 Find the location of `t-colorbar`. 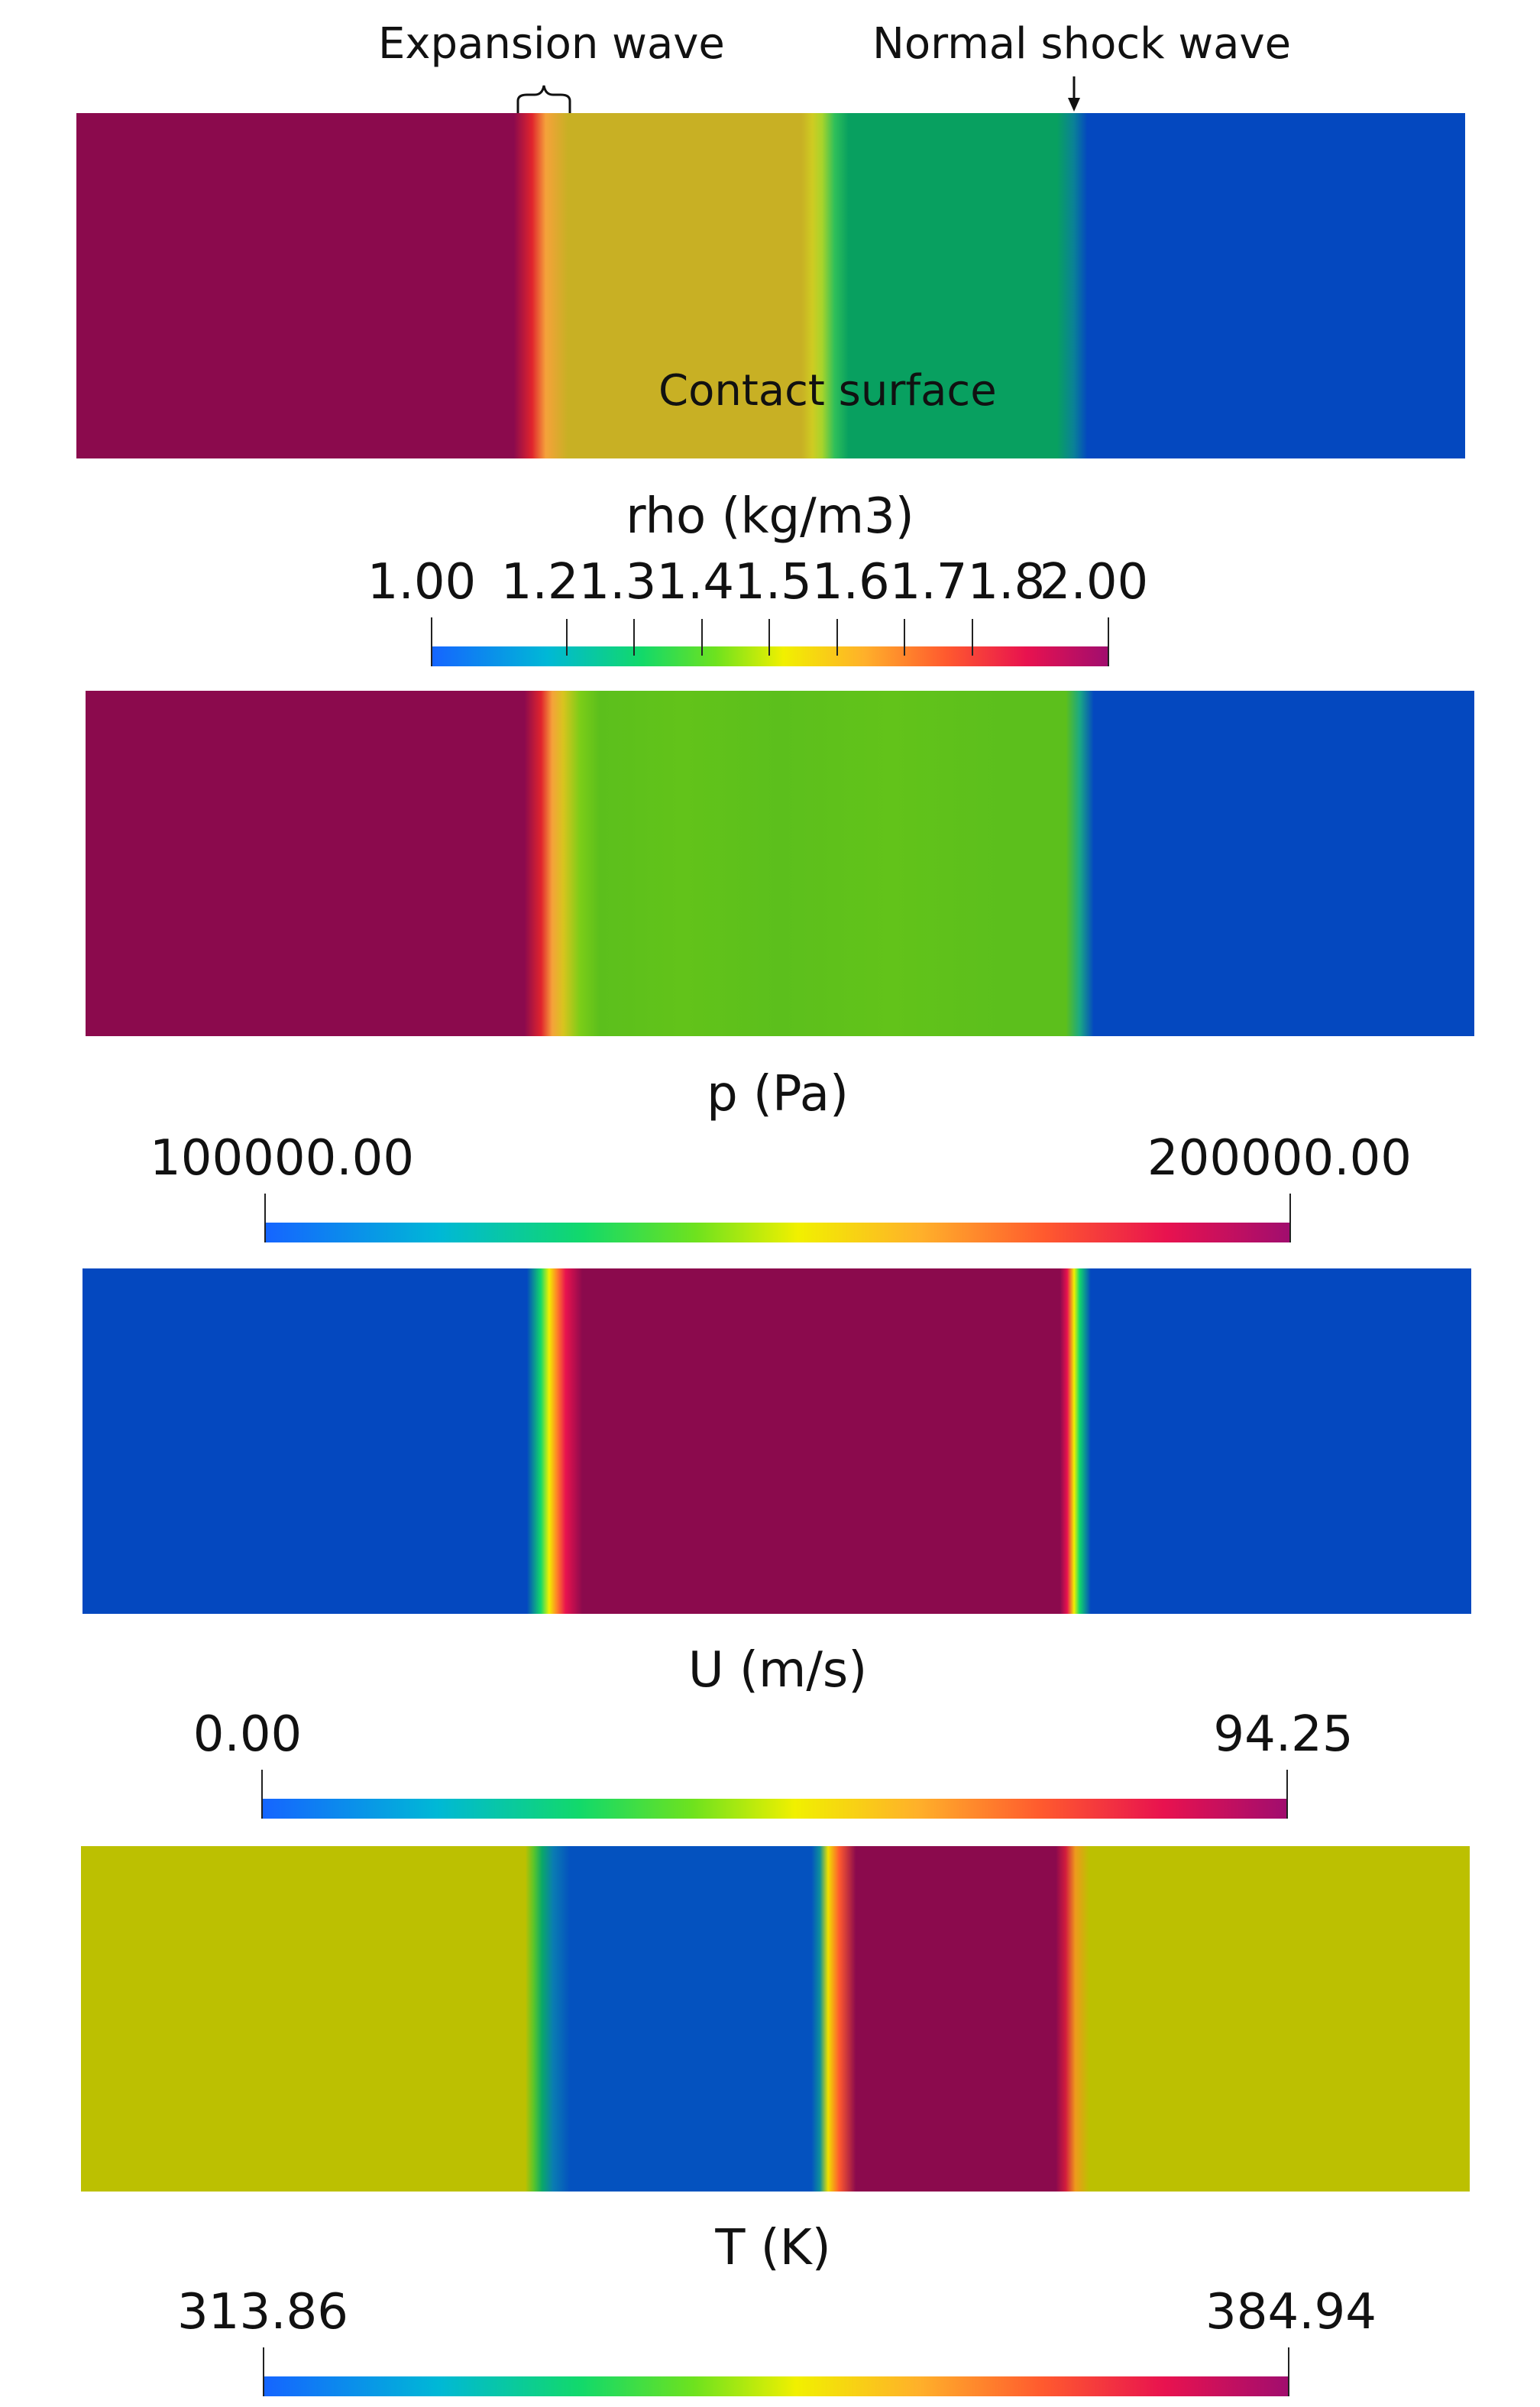

t-colorbar is located at coordinates (776, 2386).